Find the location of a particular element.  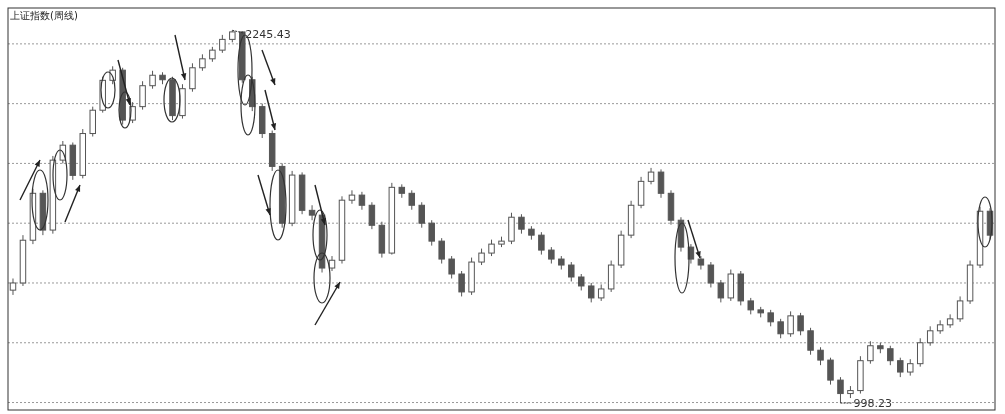

chart-title: 上证指数(周线) is located at coordinates (44, 15).